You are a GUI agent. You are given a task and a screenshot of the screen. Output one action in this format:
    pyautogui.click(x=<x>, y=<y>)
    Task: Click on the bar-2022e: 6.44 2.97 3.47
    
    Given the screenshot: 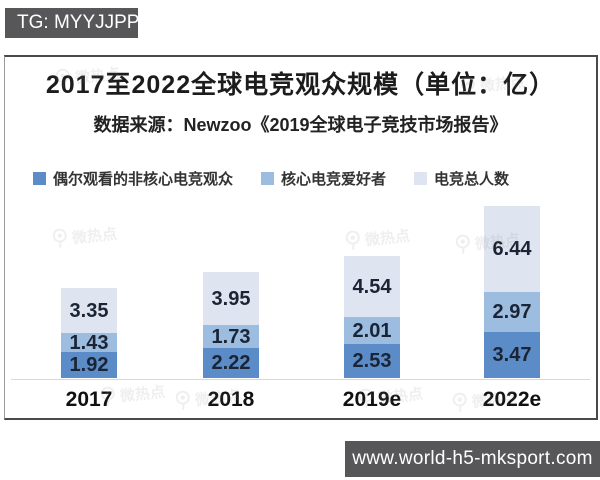 What is the action you would take?
    pyautogui.click(x=512, y=292)
    